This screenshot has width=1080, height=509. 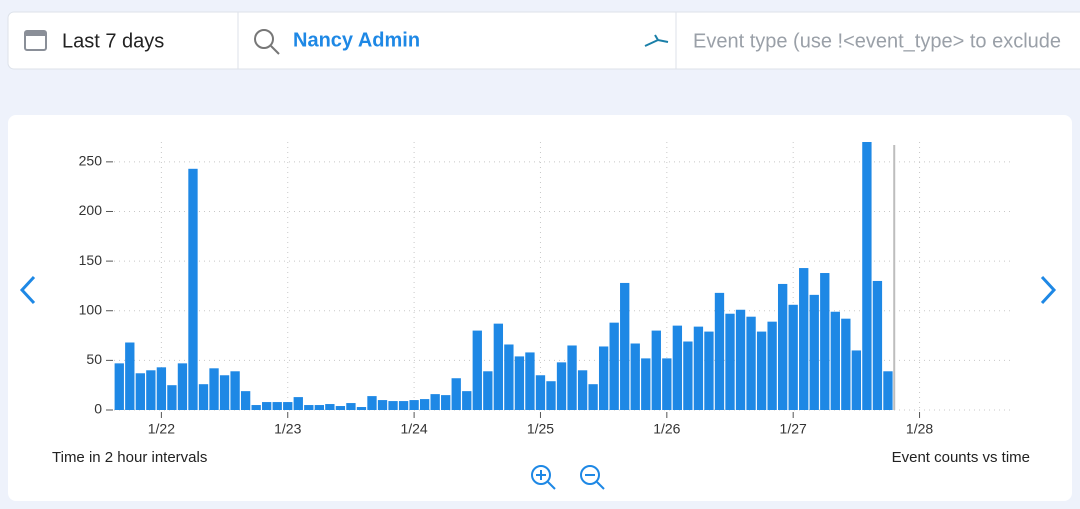 I want to click on y-tick-label: 150, so click(x=91, y=260).